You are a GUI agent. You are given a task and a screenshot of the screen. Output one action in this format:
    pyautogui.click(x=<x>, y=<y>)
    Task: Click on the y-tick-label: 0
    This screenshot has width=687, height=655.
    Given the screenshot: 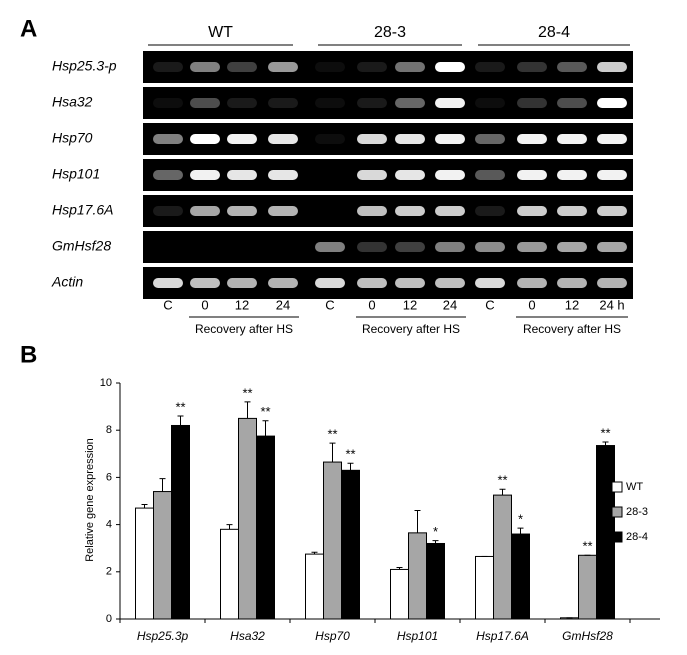 What is the action you would take?
    pyautogui.click(x=109, y=619)
    